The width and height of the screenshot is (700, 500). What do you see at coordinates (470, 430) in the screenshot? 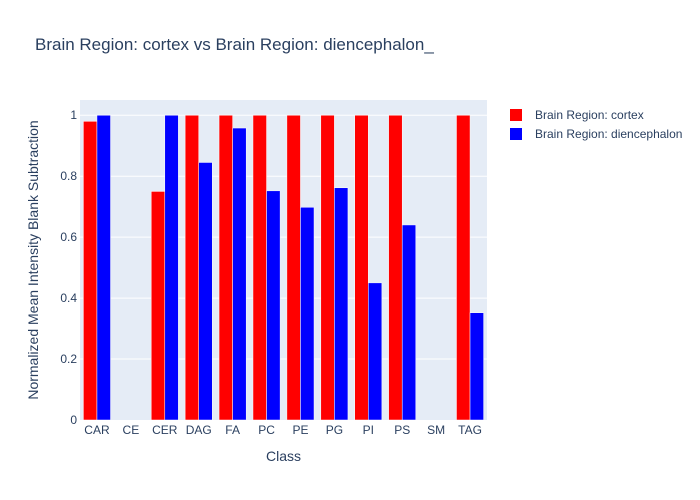
I see `x-tick-label: TAG` at bounding box center [470, 430].